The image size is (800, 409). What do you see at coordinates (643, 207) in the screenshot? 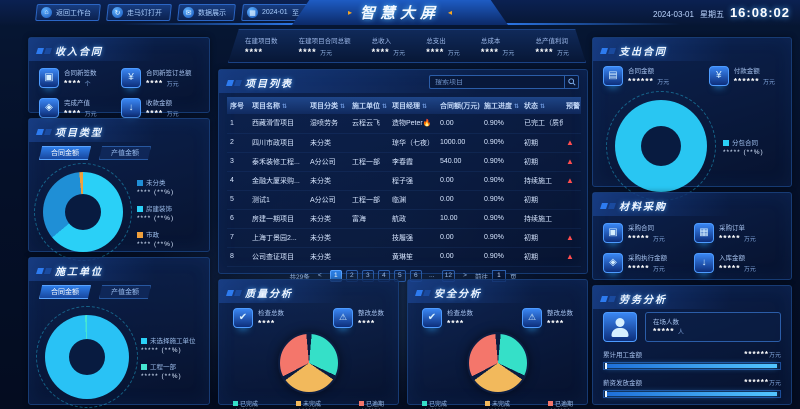
I see `material-title: 材料采购` at bounding box center [643, 207].